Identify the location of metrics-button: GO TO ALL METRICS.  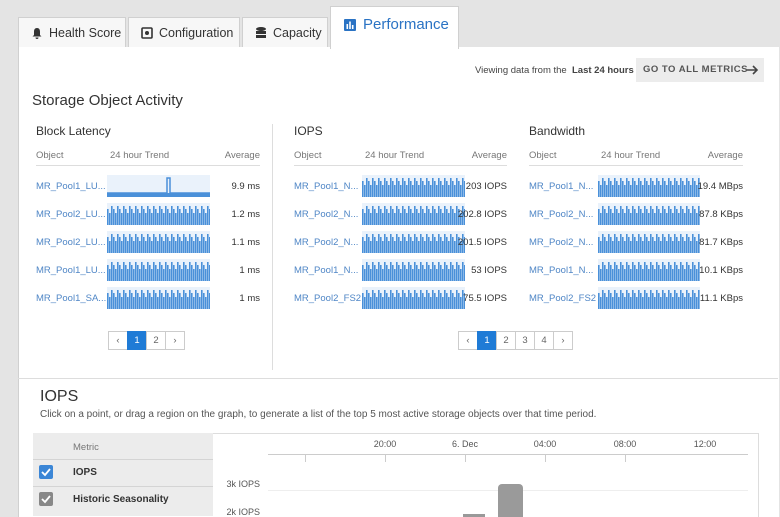
(700, 70).